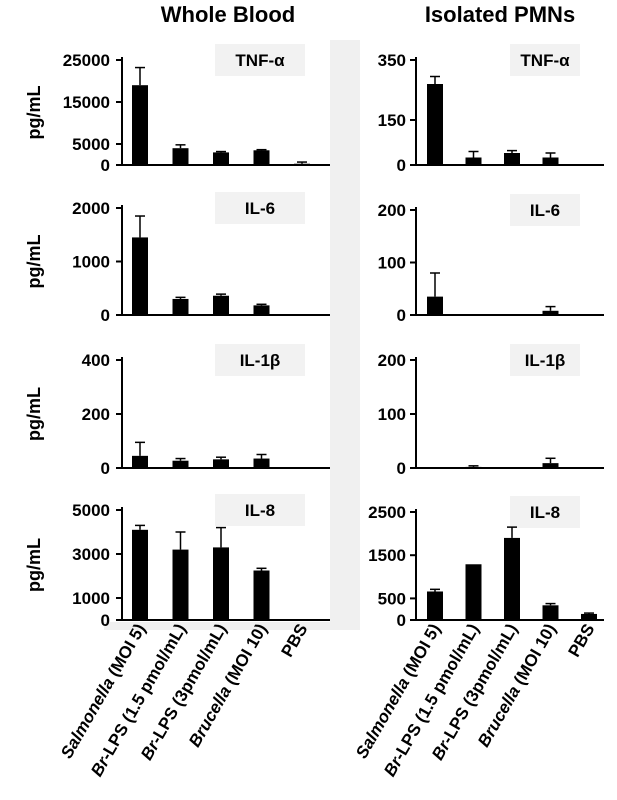 The height and width of the screenshot is (800, 617). What do you see at coordinates (91, 554) in the screenshot?
I see `y-tick-label: 3000` at bounding box center [91, 554].